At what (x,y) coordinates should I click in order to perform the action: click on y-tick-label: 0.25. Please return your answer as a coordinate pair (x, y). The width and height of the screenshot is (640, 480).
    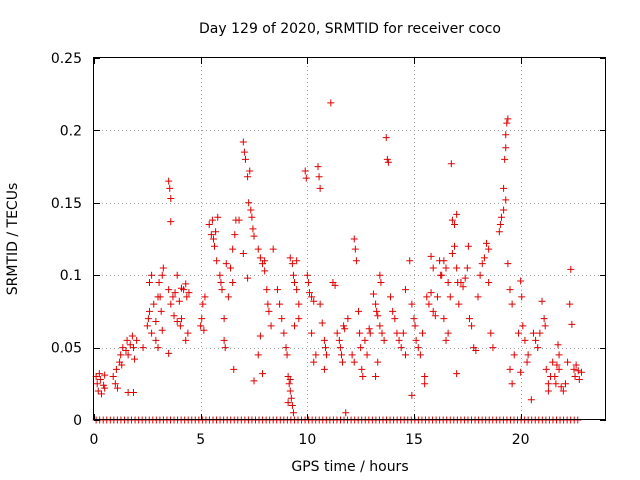
    Looking at the image, I should click on (66, 59).